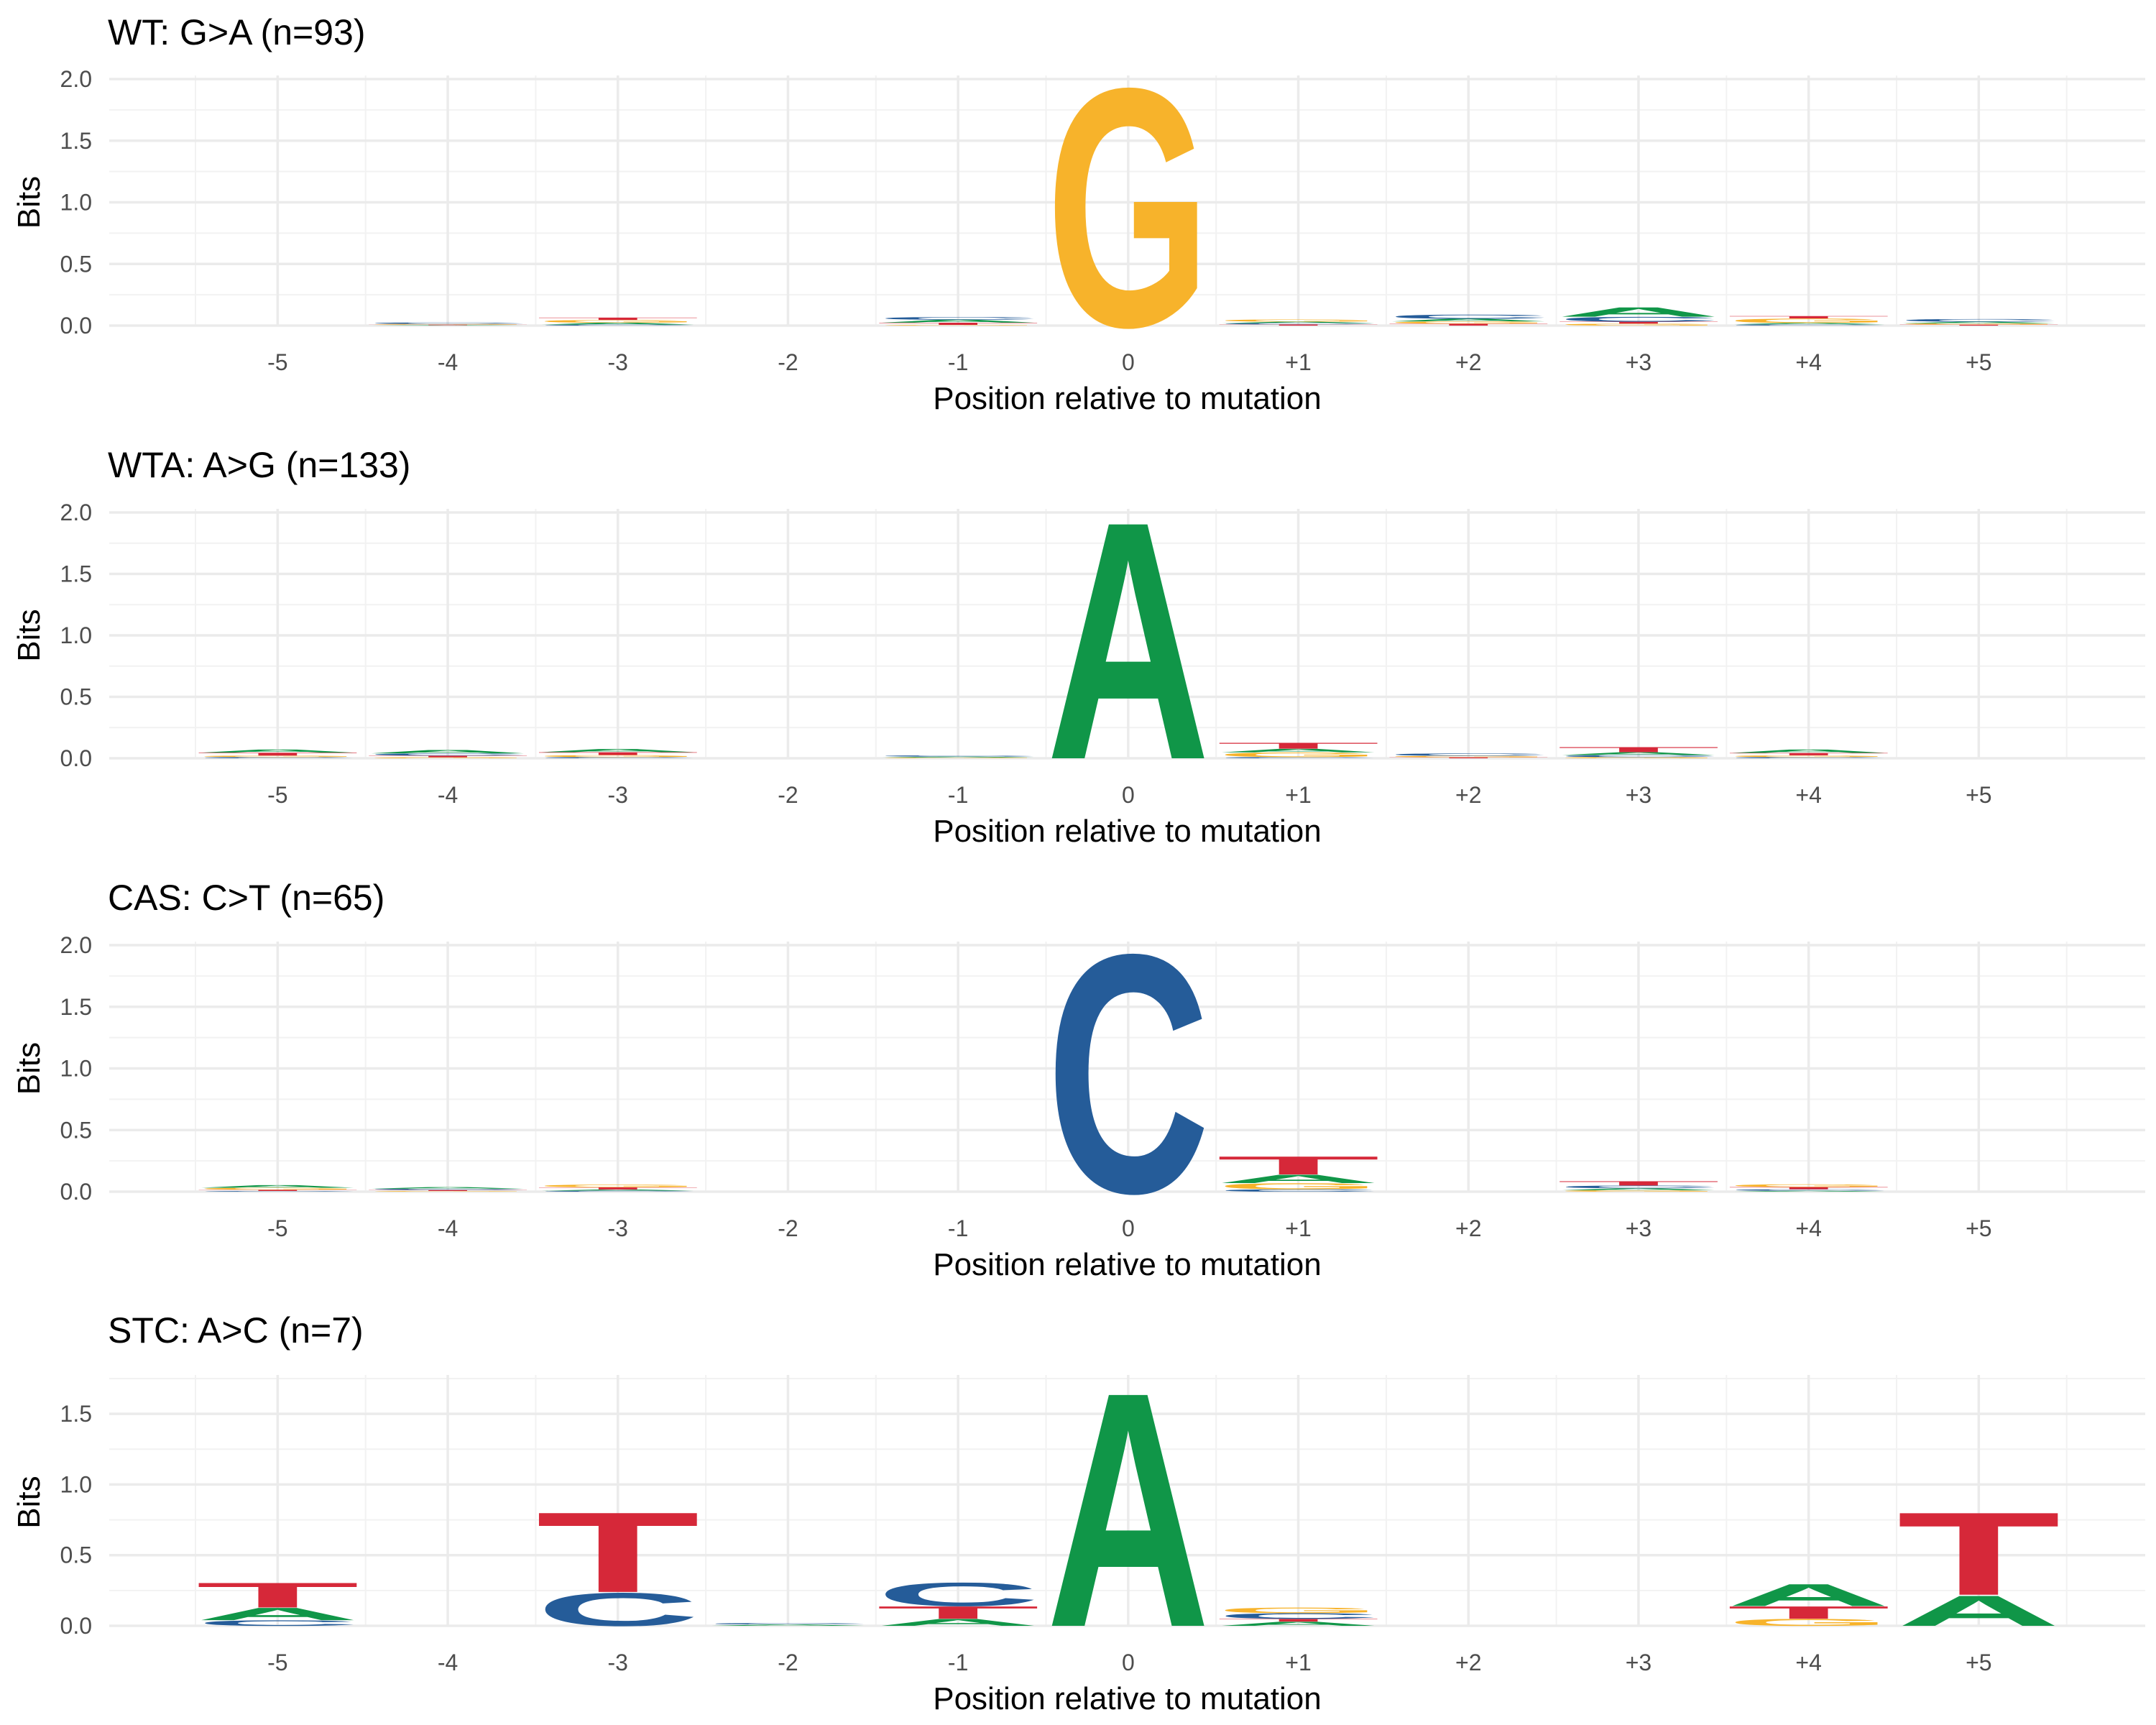  Describe the element at coordinates (1638, 362) in the screenshot. I see `x-tick-label: +3` at that location.